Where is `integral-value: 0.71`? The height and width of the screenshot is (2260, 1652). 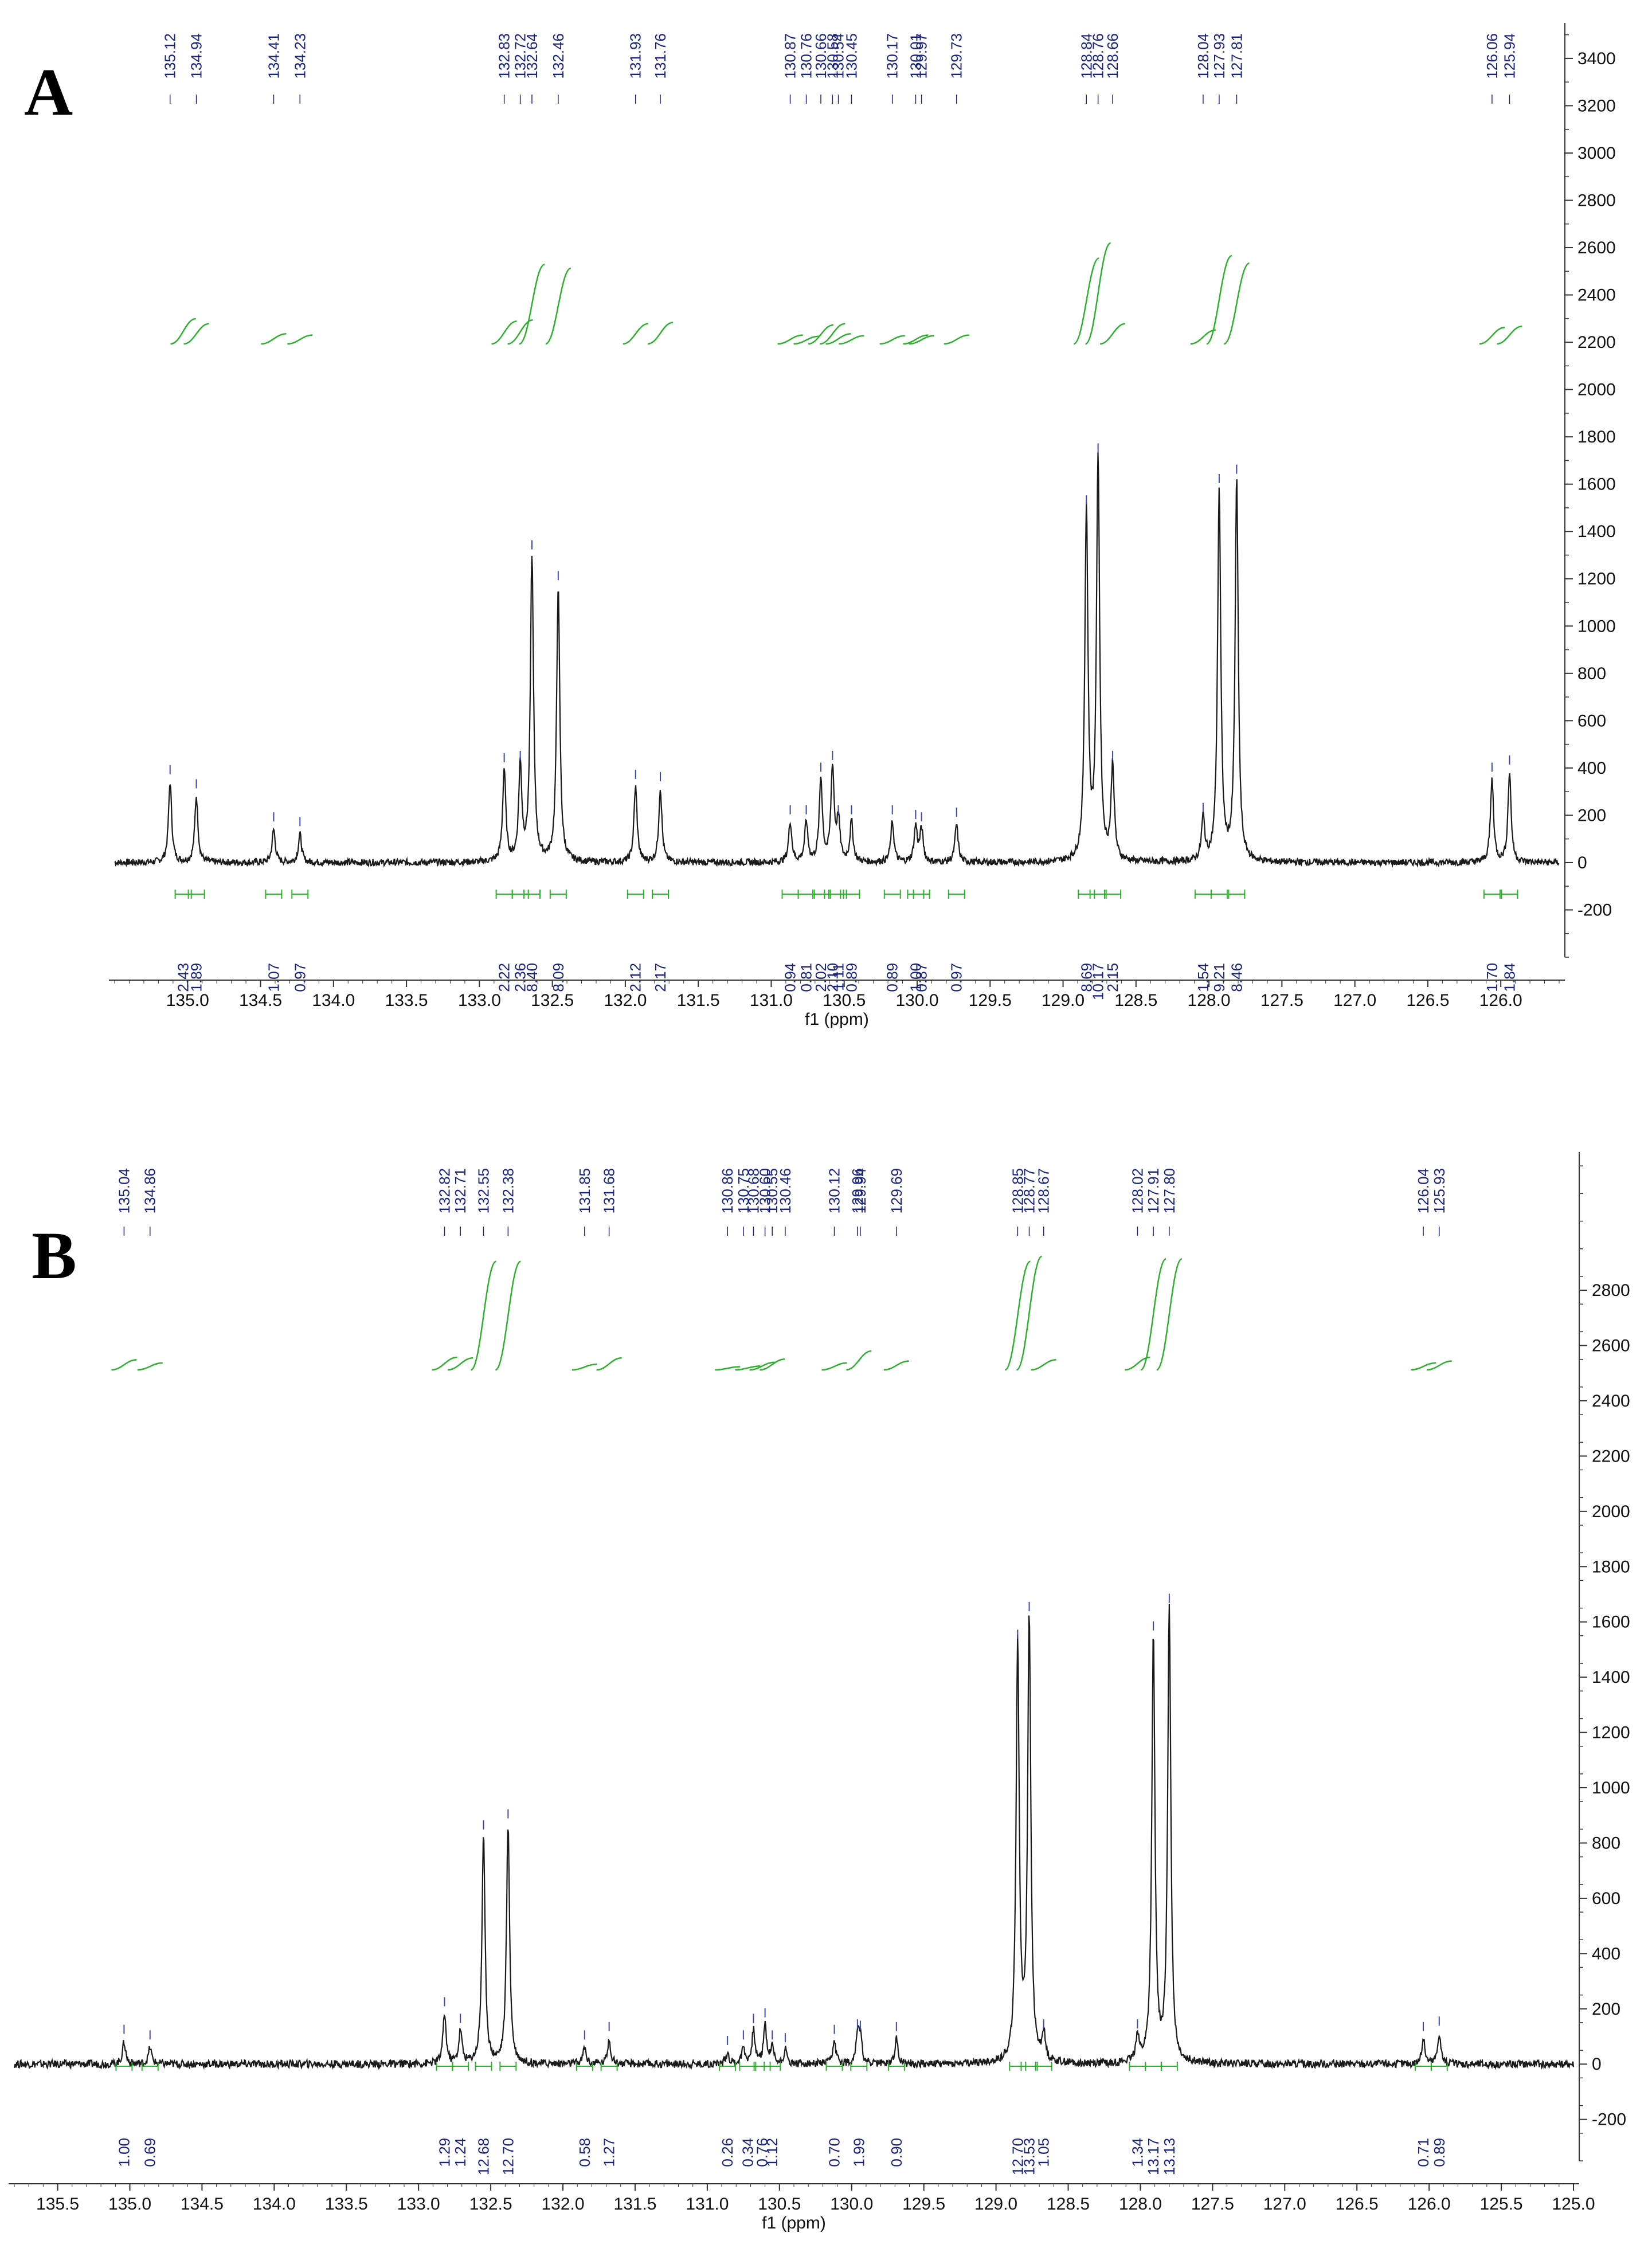
integral-value: 0.71 is located at coordinates (1423, 2152).